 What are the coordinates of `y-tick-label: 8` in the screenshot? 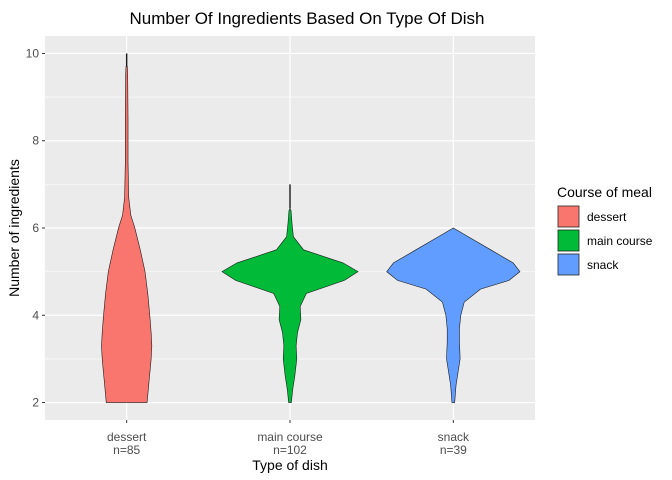 It's located at (35, 141).